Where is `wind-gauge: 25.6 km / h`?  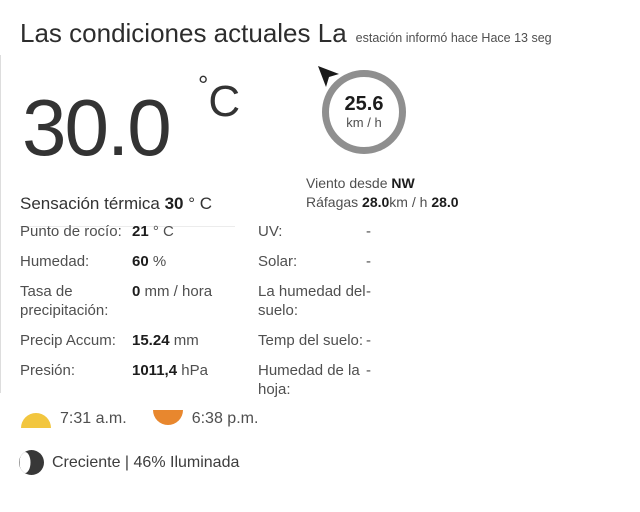
wind-gauge: 25.6 km / h is located at coordinates (364, 112).